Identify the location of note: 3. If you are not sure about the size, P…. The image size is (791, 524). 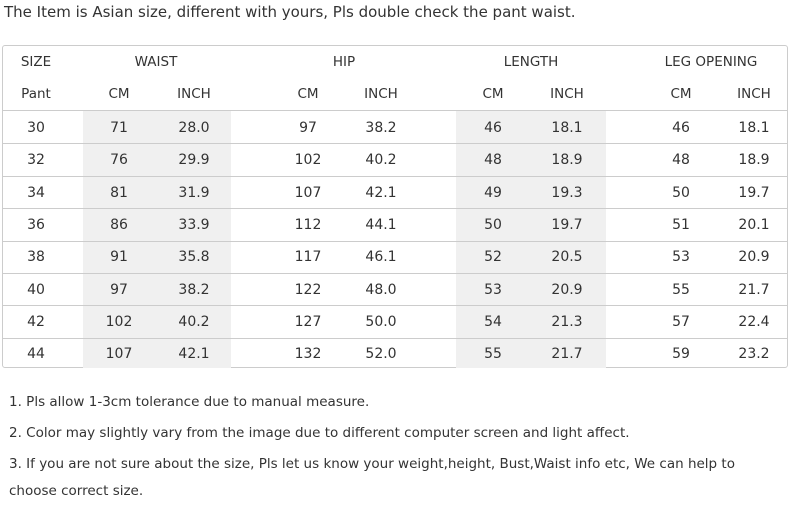
(372, 477).